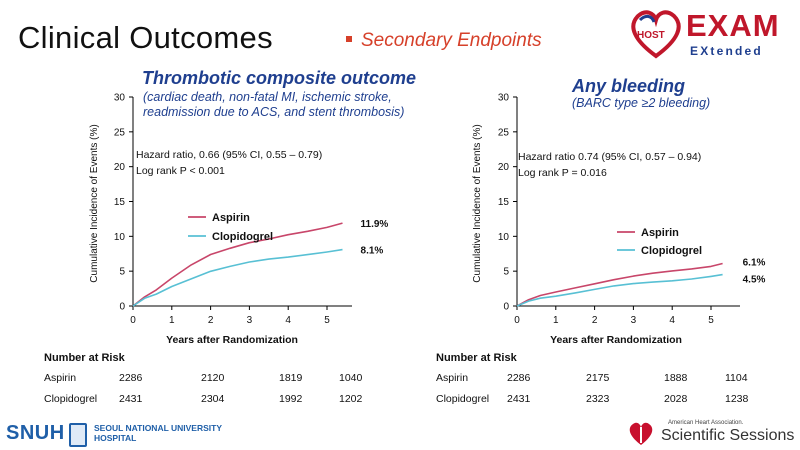  I want to click on c0-end-value-label: 8.1%, so click(372, 251).